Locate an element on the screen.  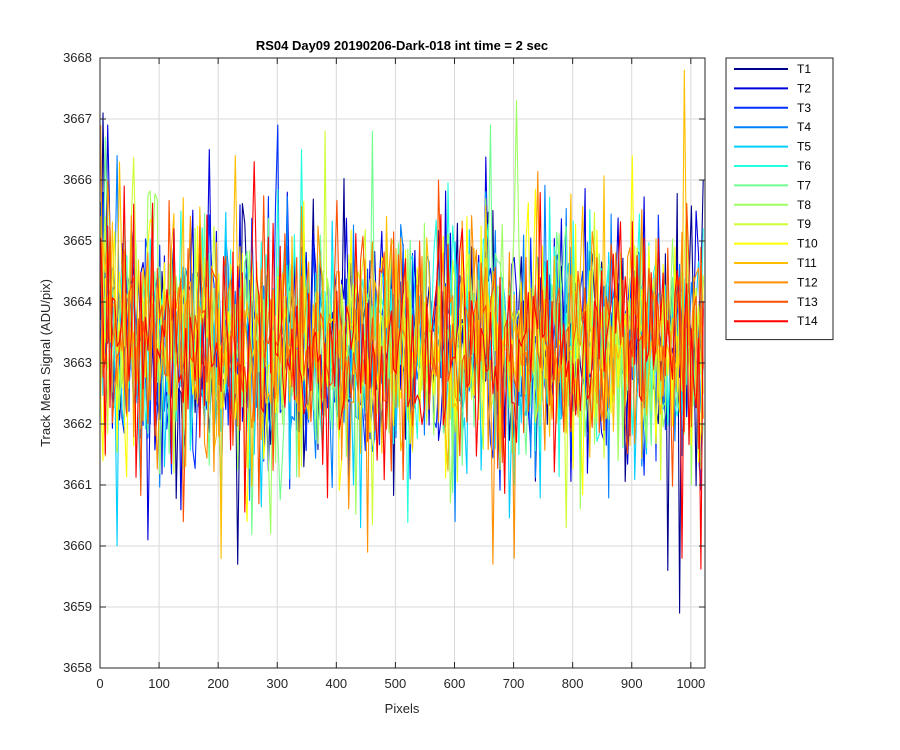
legend-label-t6: T6 is located at coordinates (804, 166).